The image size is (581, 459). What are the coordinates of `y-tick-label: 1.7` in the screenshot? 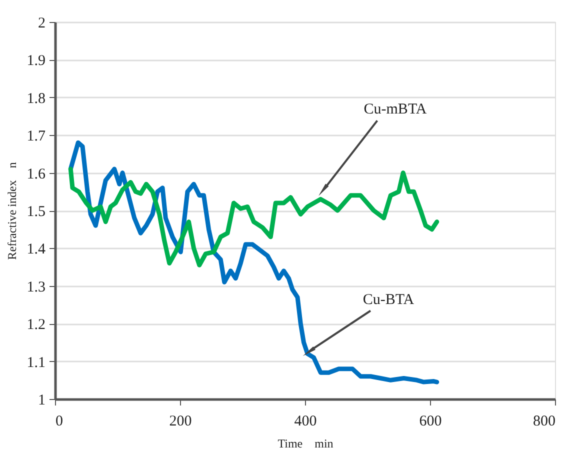 It's located at (36, 136).